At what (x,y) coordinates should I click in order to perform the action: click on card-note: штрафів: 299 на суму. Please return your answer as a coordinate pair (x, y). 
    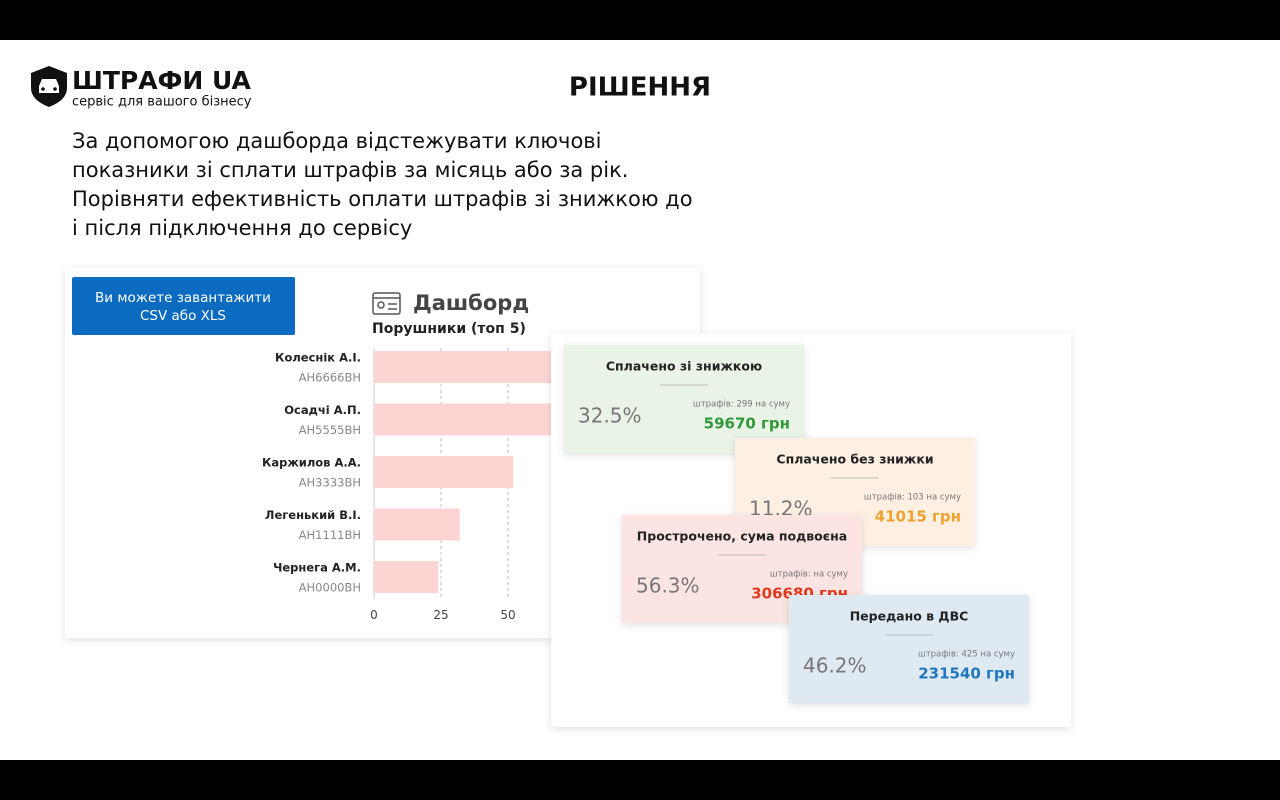
    Looking at the image, I should click on (741, 405).